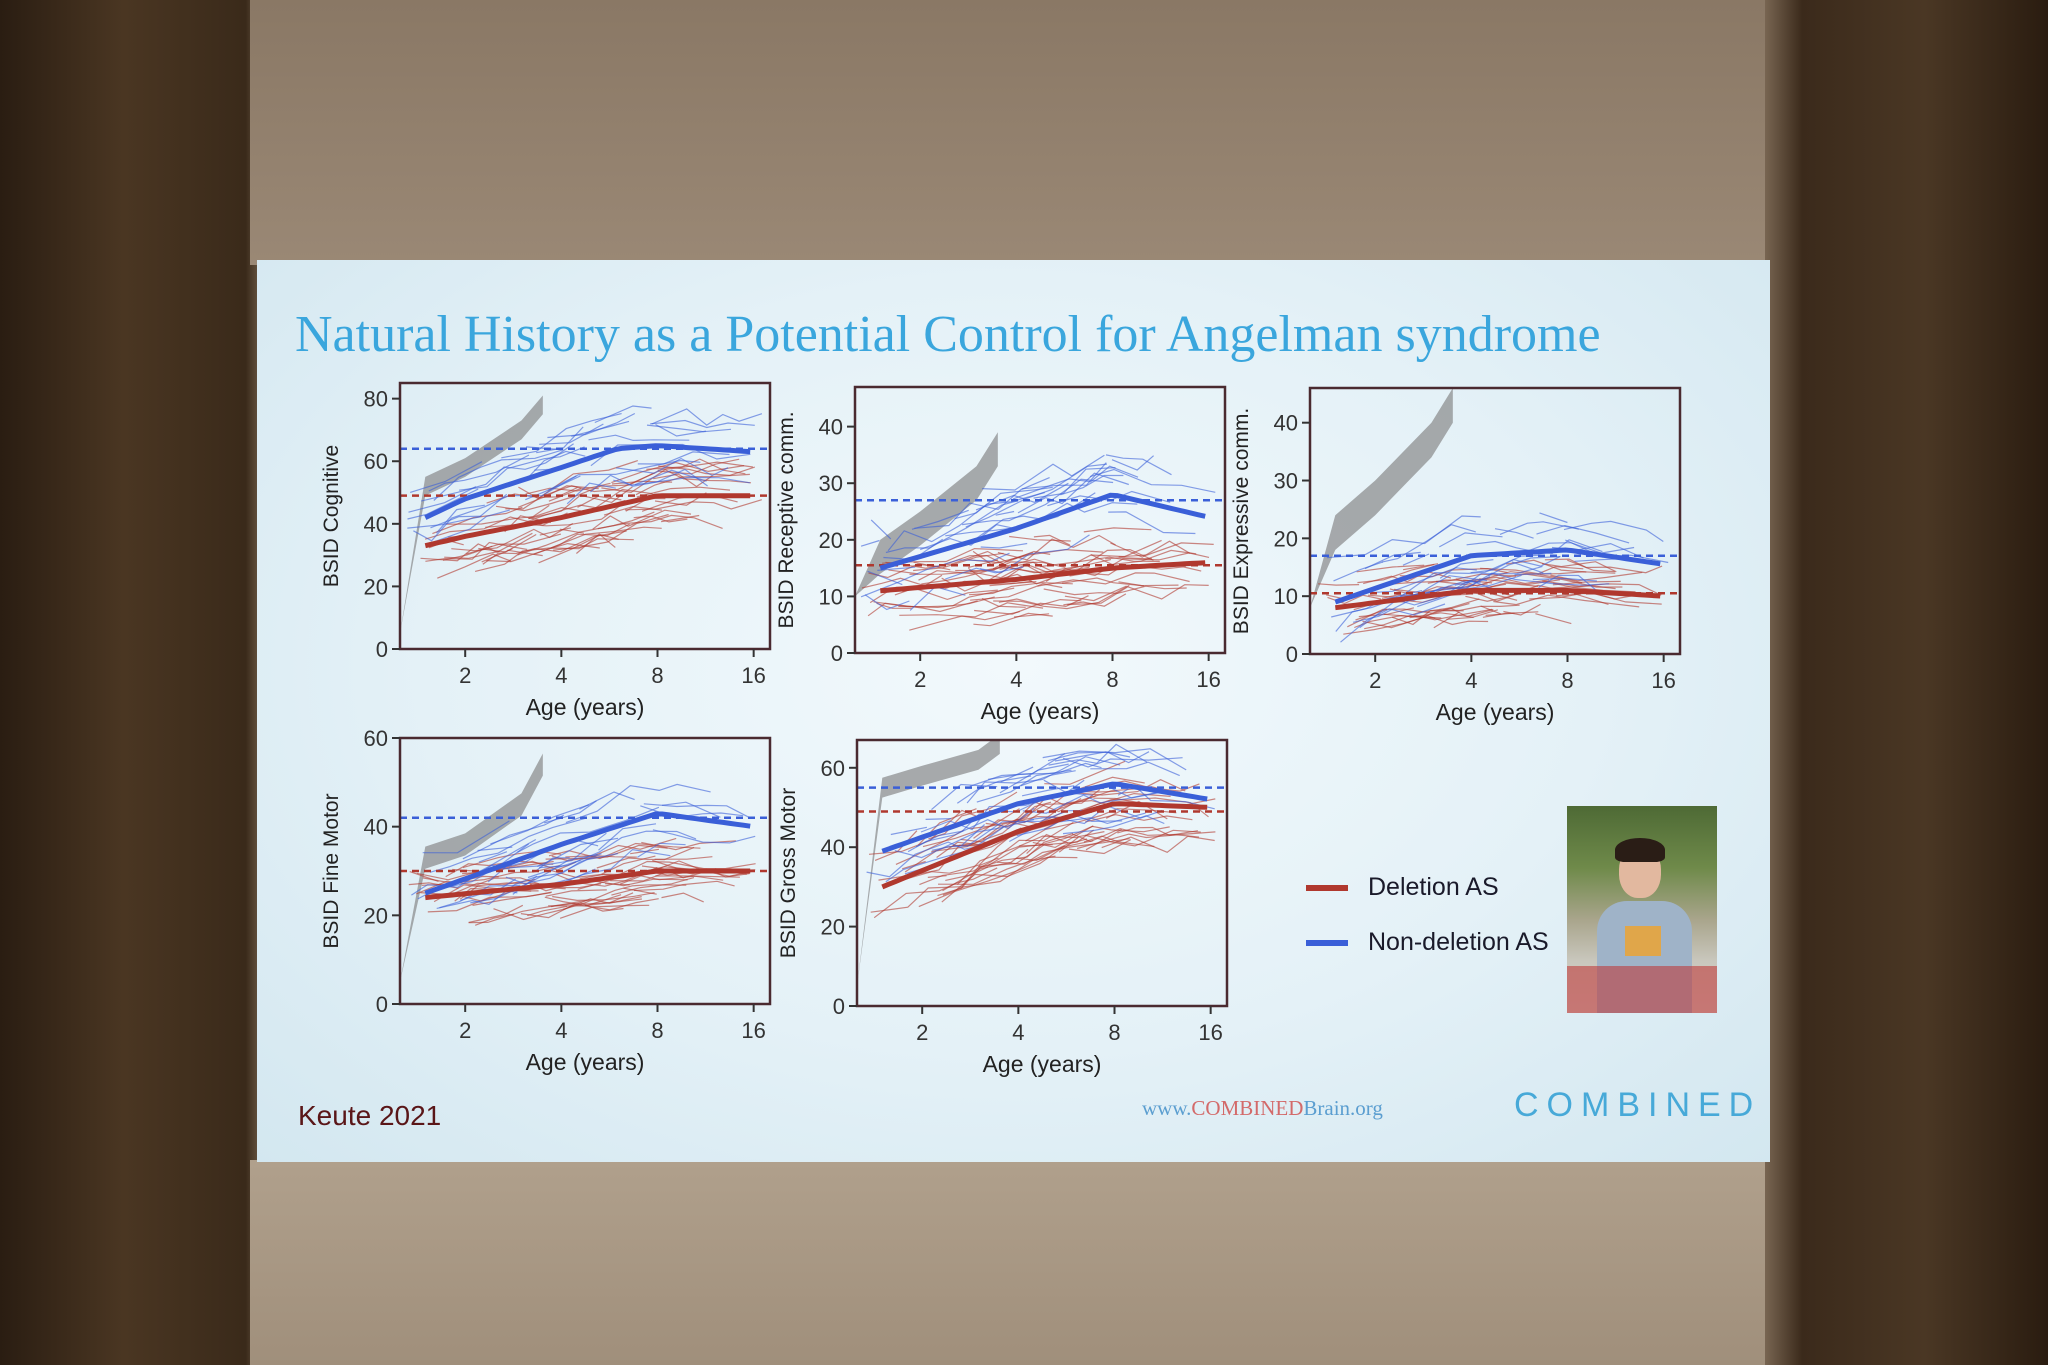  What do you see at coordinates (382, 649) in the screenshot?
I see `y-tick-label: 0` at bounding box center [382, 649].